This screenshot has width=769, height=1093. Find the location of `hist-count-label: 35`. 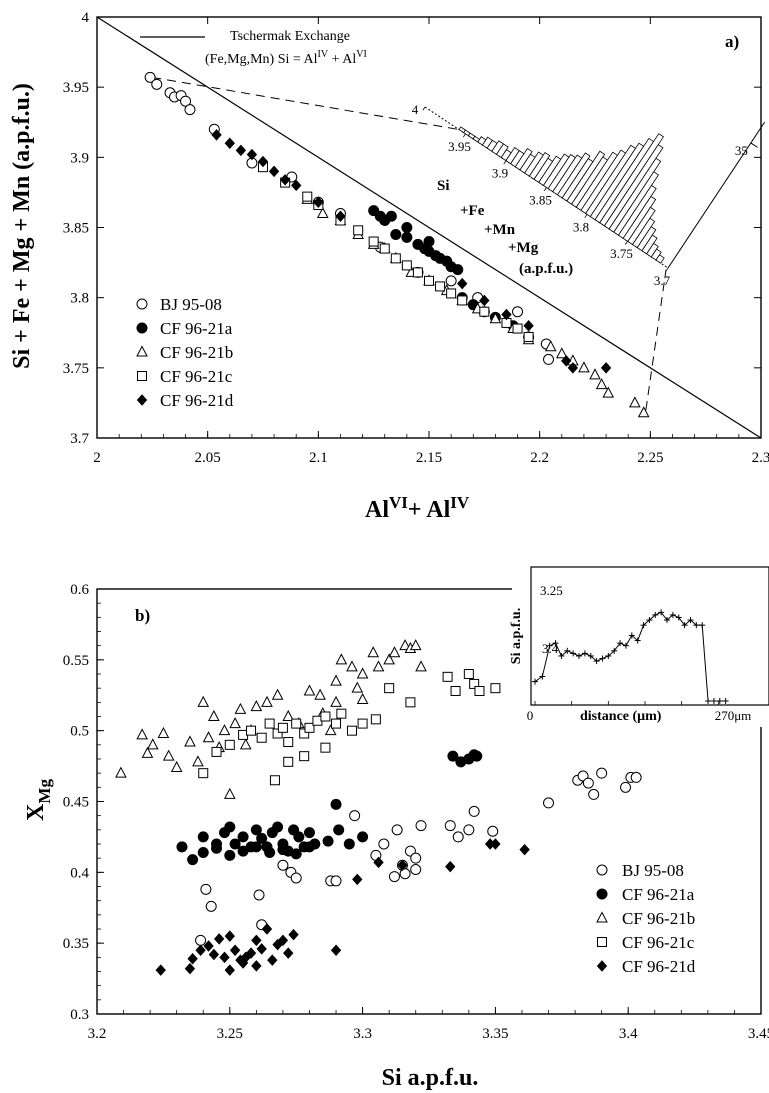

hist-count-label: 35 is located at coordinates (741, 150).